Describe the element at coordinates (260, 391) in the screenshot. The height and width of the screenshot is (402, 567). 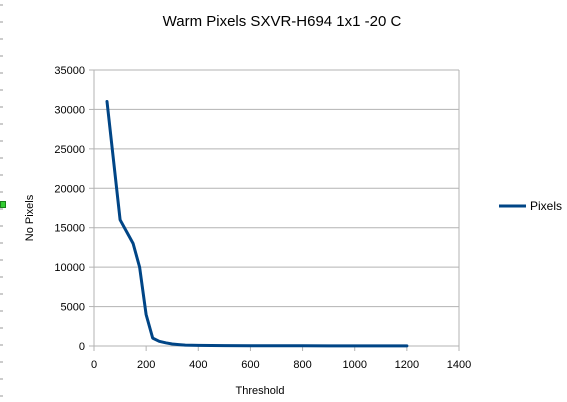
I see `x-axis-label: Threshold` at that location.